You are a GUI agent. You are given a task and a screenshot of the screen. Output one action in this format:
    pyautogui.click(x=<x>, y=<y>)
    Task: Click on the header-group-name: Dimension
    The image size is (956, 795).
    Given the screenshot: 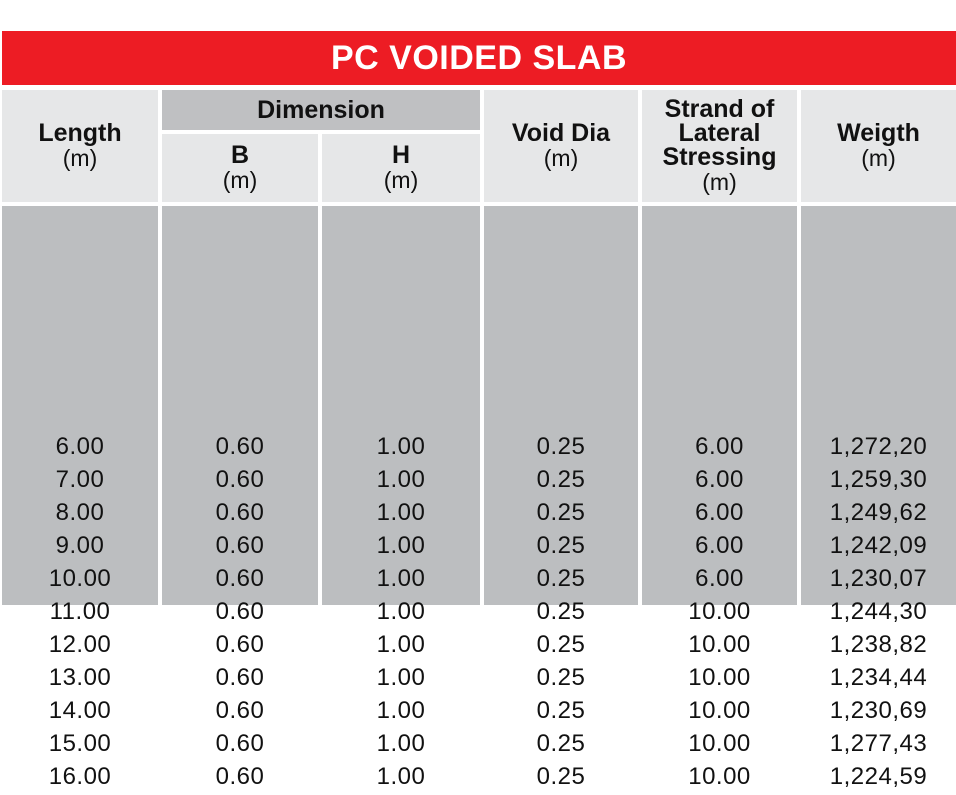 What is the action you would take?
    pyautogui.click(x=321, y=110)
    